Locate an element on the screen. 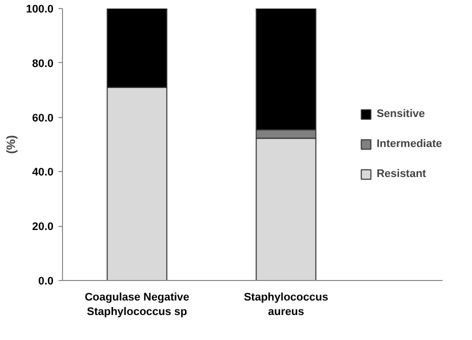  y-tick-label: 100.0 is located at coordinates (40, 10).